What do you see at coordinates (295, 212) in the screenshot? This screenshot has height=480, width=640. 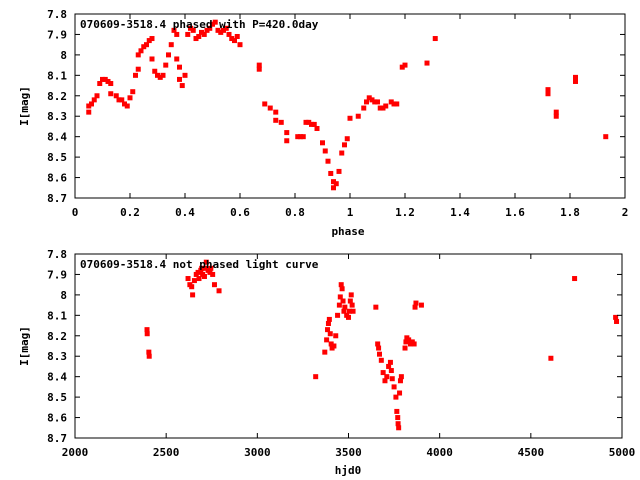 I see `phased-x-tick-label: 0.8` at bounding box center [295, 212].